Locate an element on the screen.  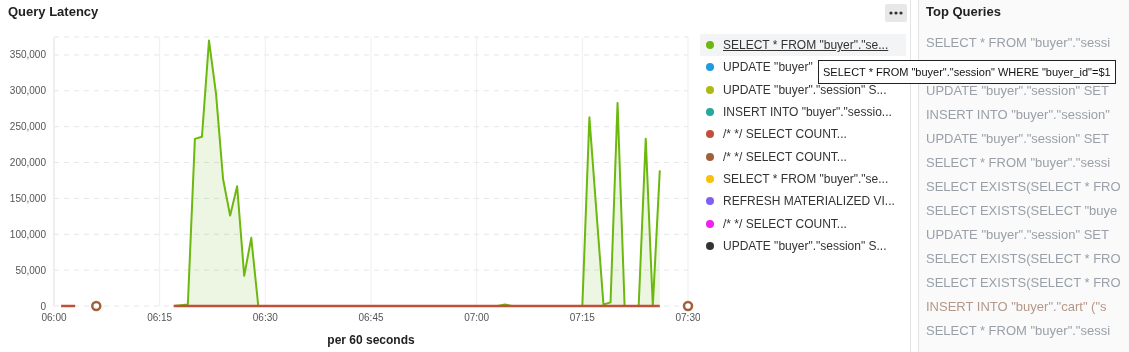
text: SELECT EXISTS(SELECT "buye is located at coordinates (1022, 210).